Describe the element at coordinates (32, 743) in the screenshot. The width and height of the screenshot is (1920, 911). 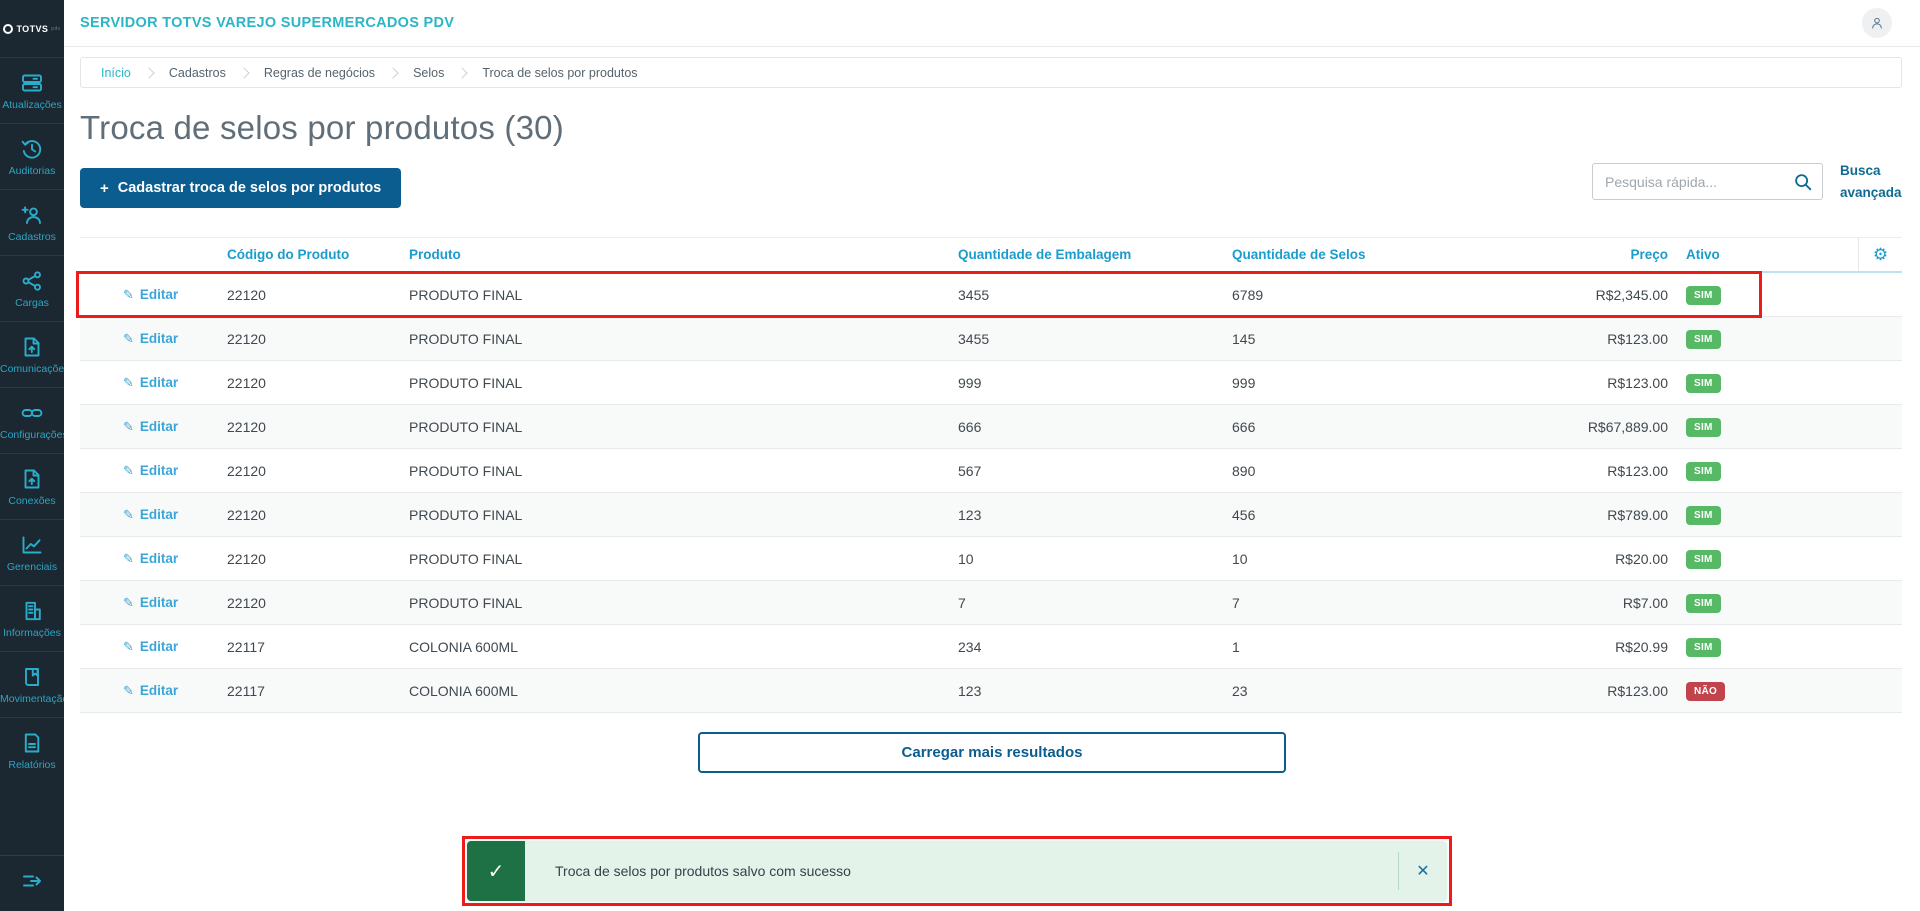
I see `document-icon` at that location.